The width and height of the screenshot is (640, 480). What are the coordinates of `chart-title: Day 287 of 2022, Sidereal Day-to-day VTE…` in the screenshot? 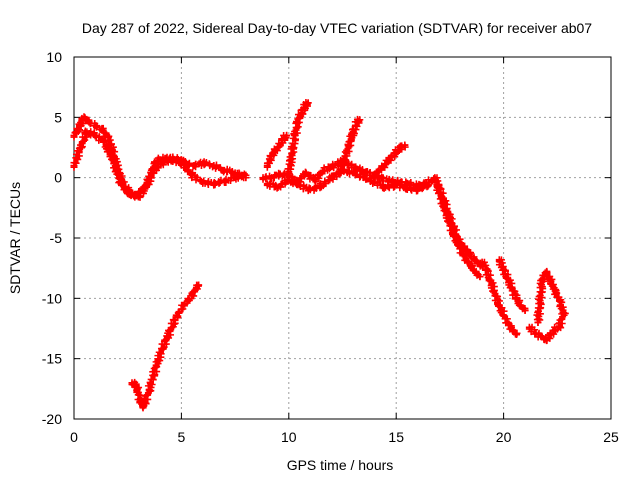 It's located at (337, 28).